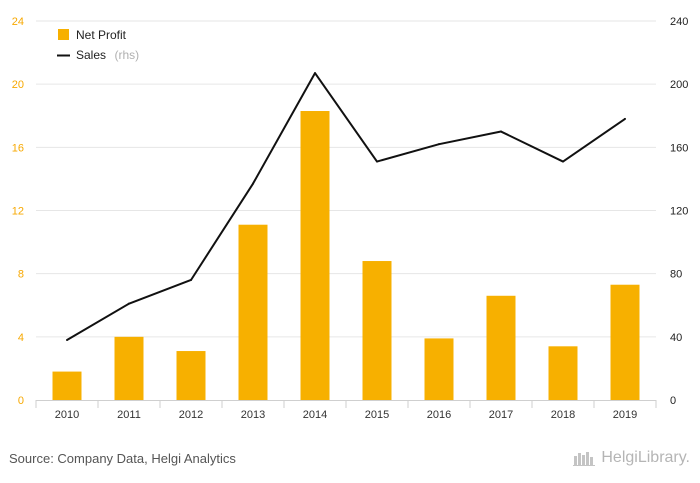 This screenshot has width=700, height=483. Describe the element at coordinates (107, 54) in the screenshot. I see `legend-sales-label: Sales (rhs)` at that location.